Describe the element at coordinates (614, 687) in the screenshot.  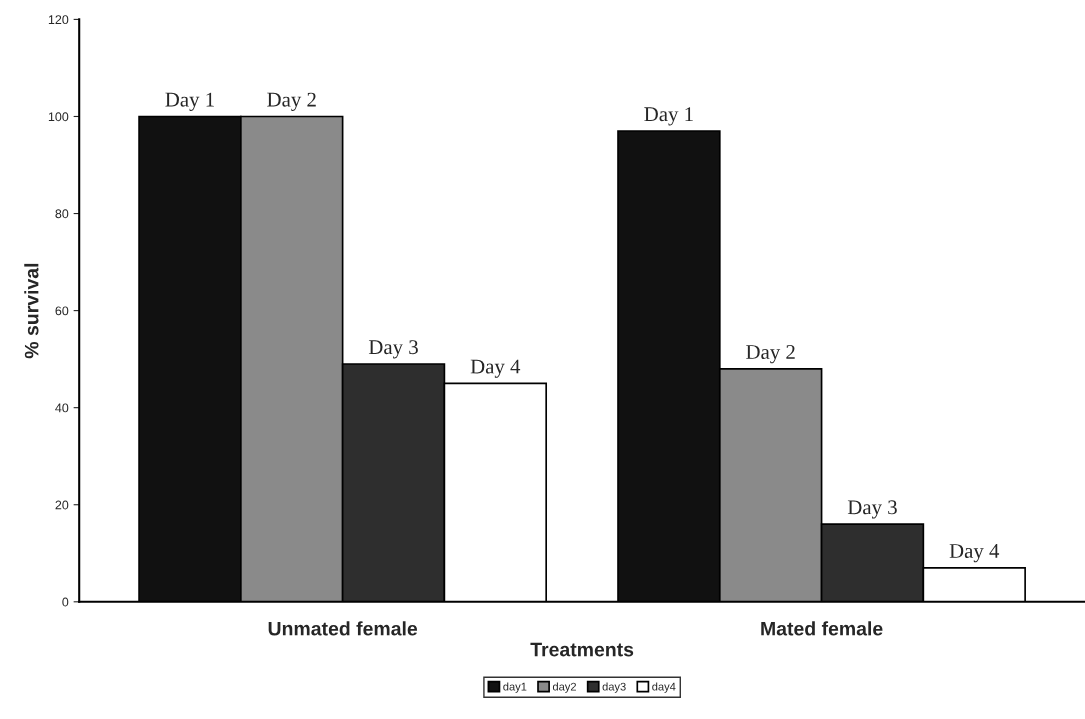
I see `legend-label: day3` at that location.